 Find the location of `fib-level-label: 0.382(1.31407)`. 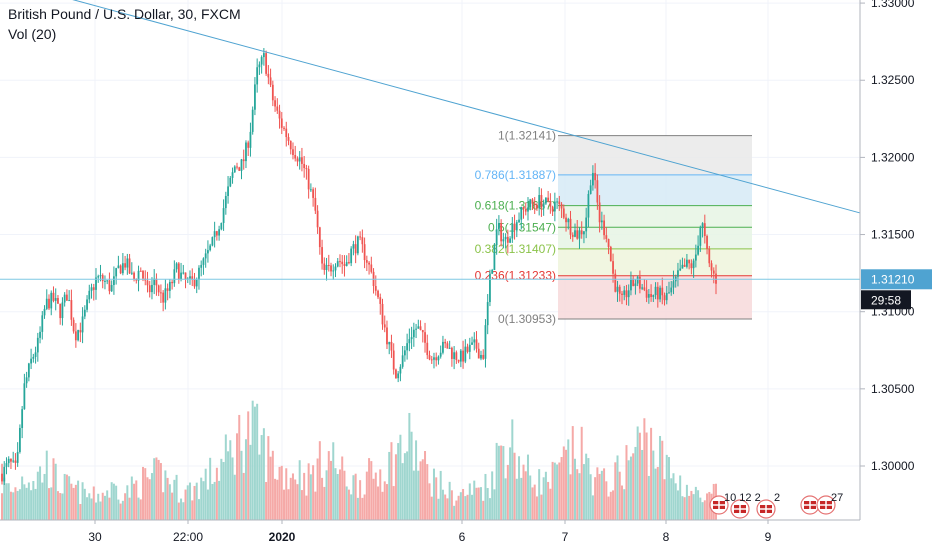

fib-level-label: 0.382(1.31407) is located at coordinates (515, 249).